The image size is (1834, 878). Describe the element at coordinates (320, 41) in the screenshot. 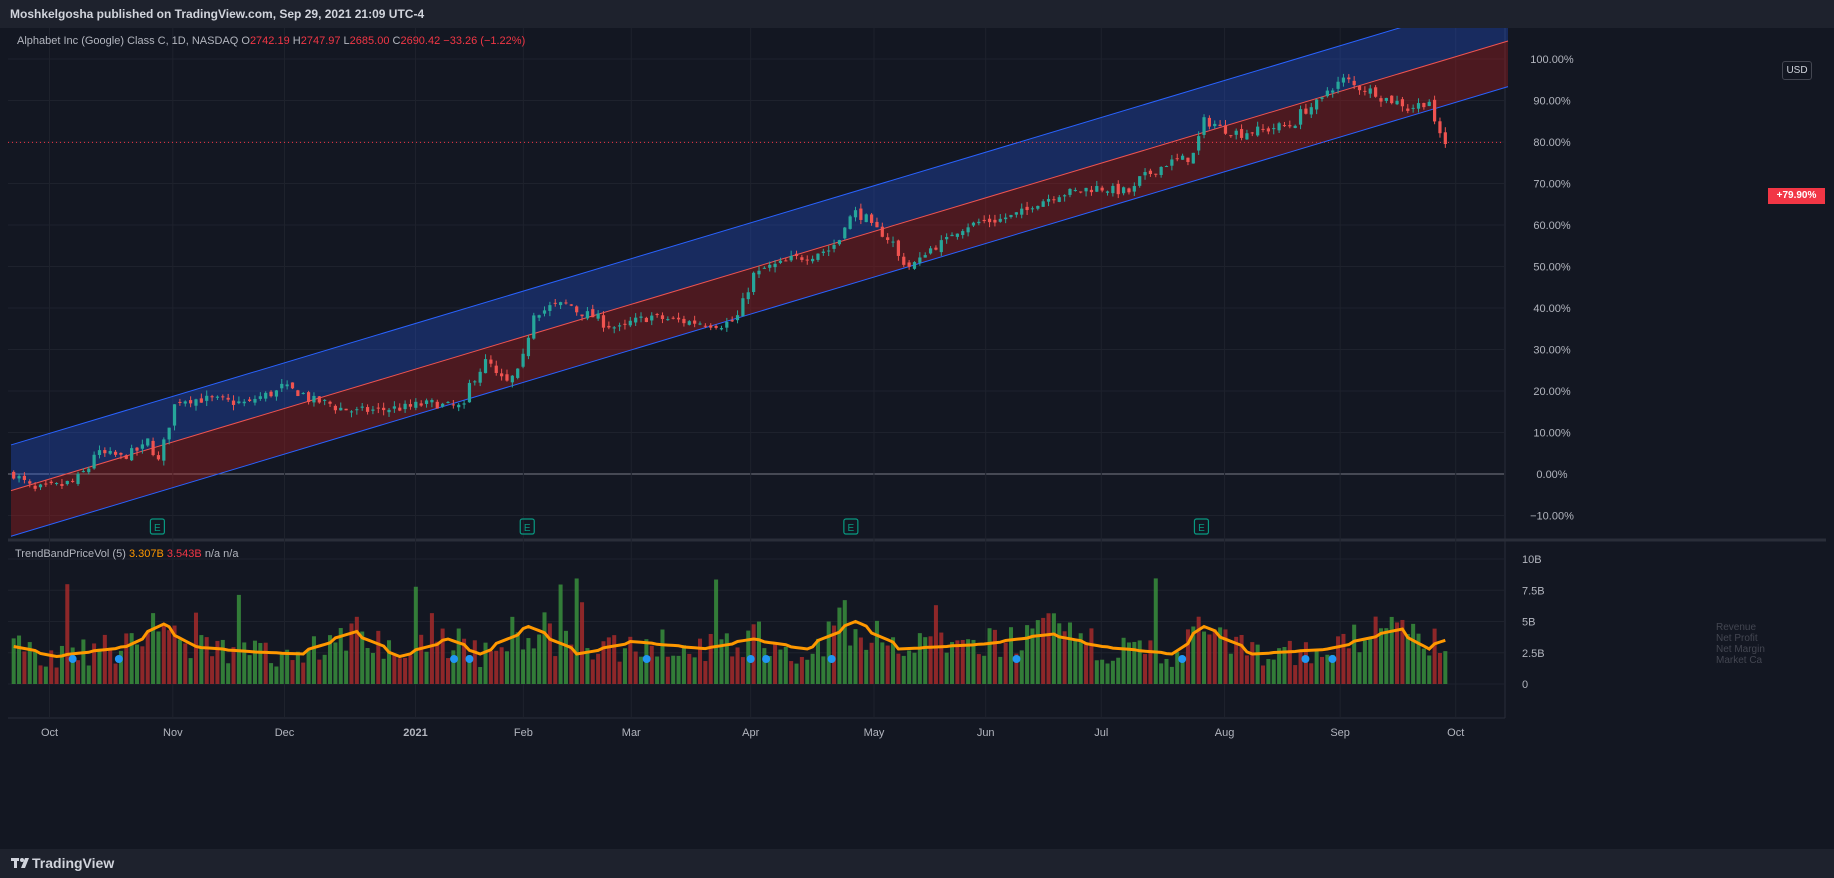

I see `high-value: 2747.97` at that location.